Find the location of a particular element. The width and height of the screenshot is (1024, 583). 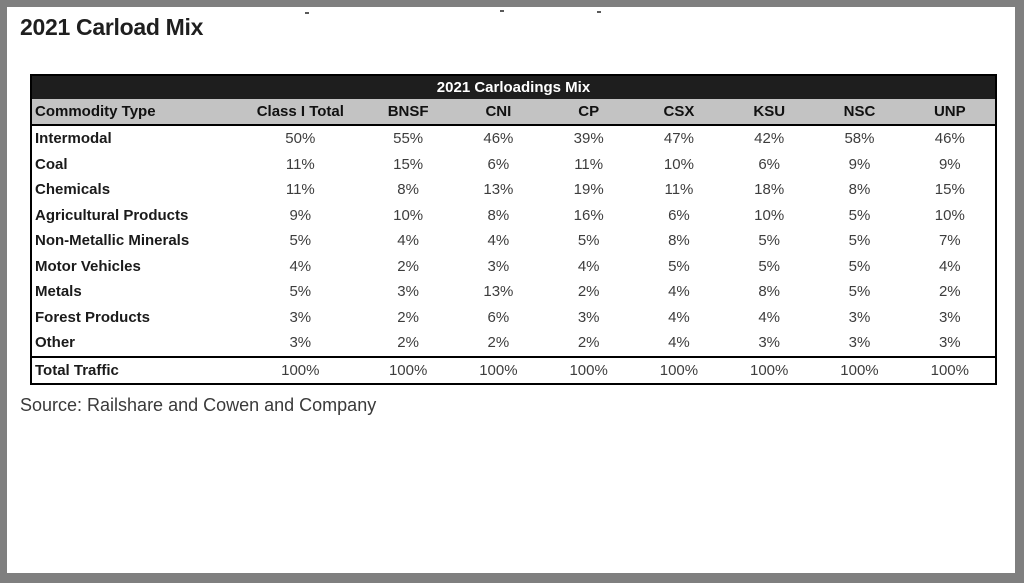

row-label: Other is located at coordinates (135, 343).